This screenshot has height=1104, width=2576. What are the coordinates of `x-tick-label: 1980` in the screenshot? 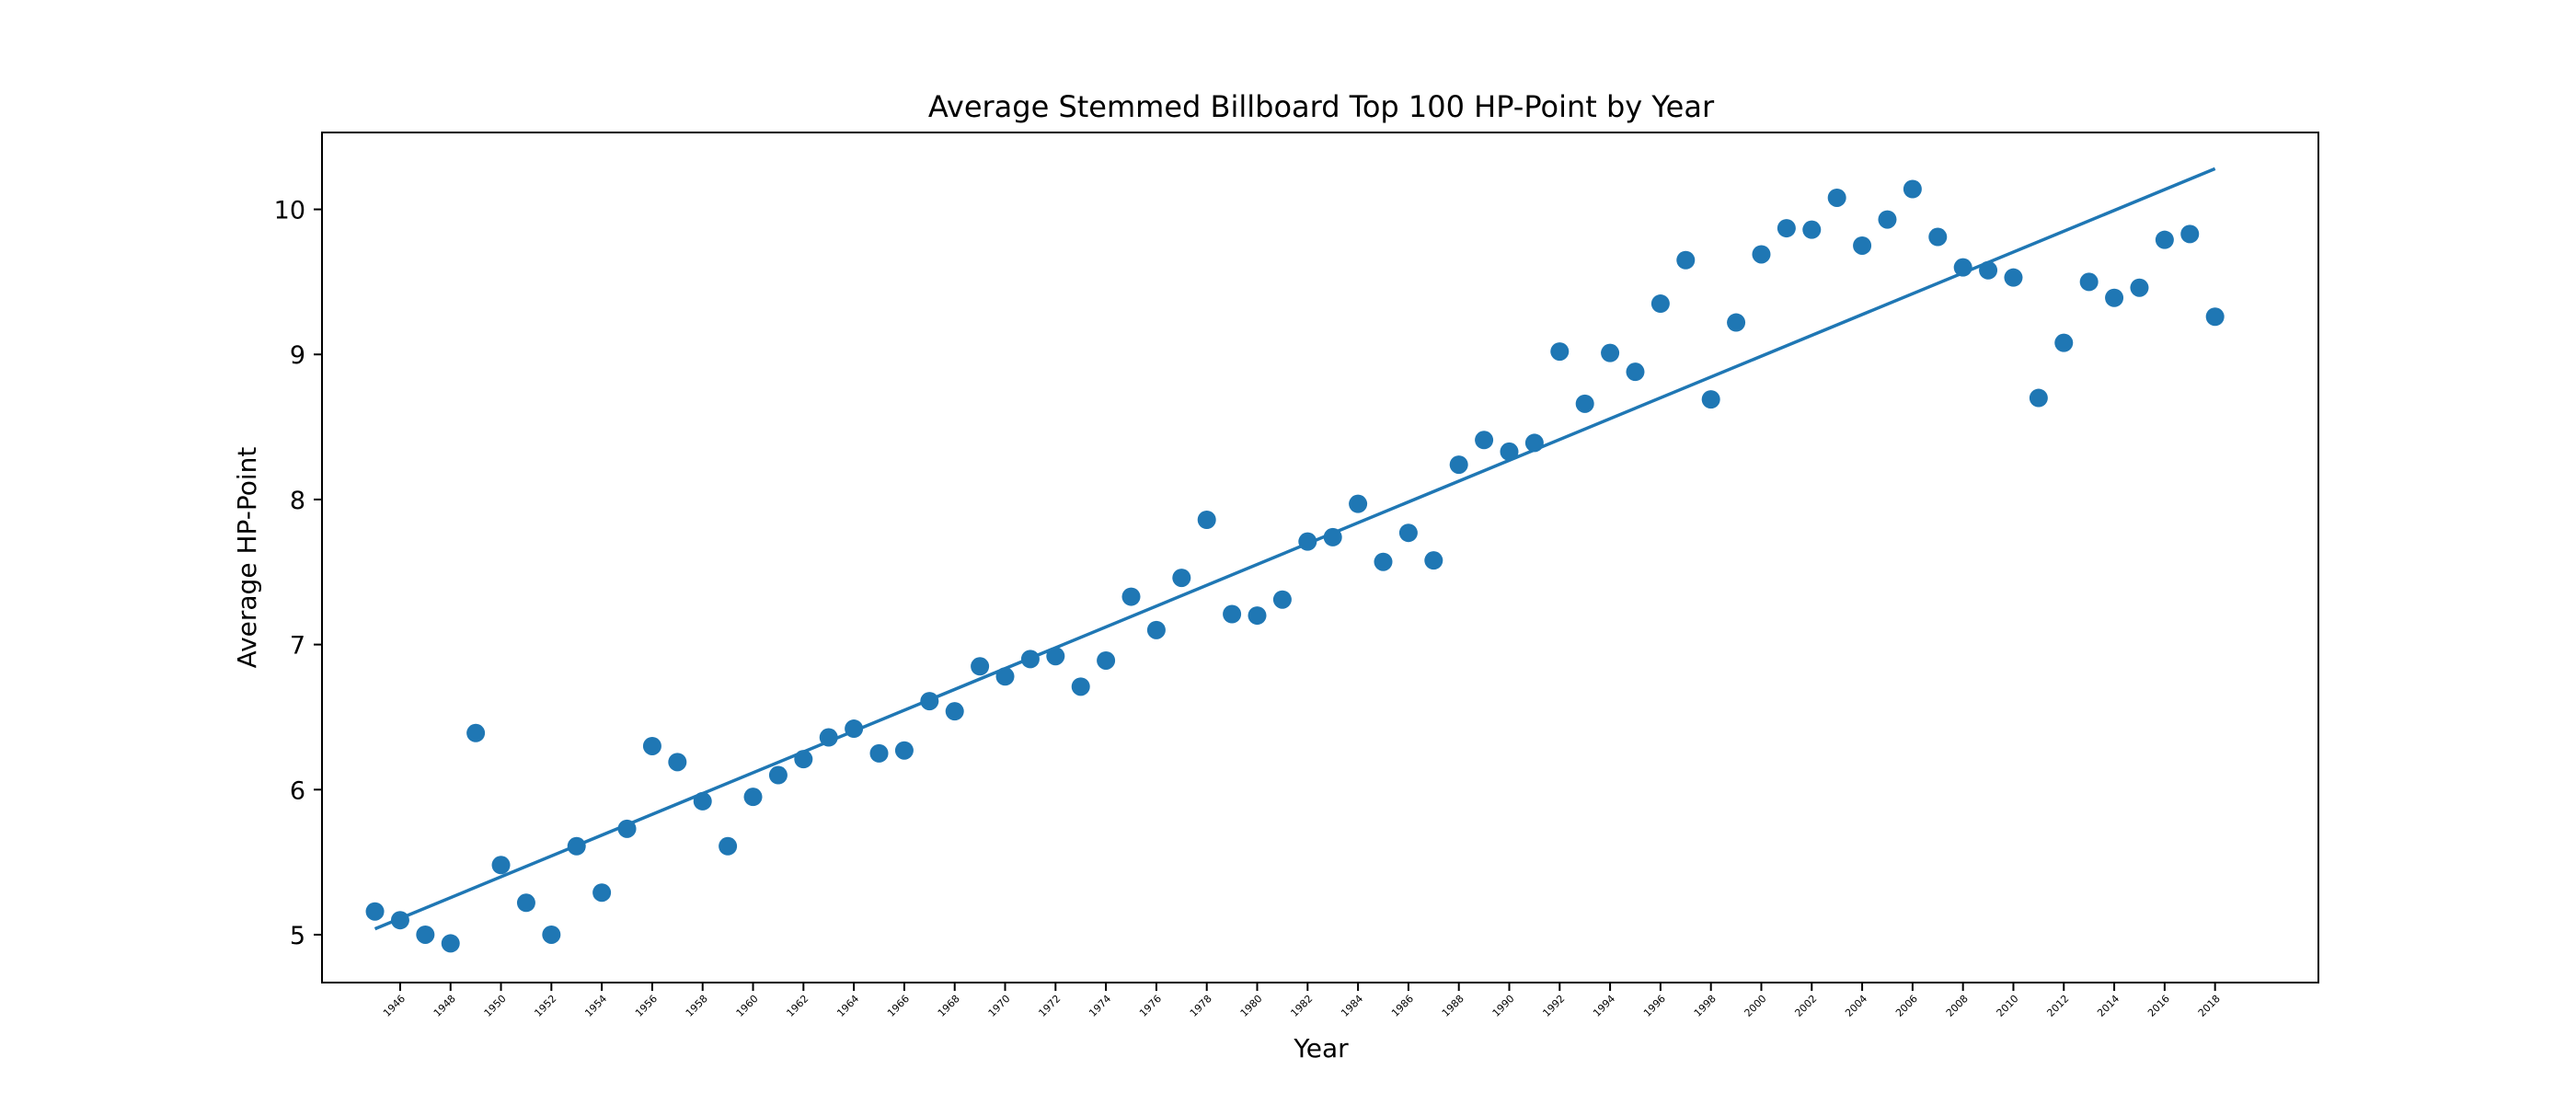 It's located at (1251, 1006).